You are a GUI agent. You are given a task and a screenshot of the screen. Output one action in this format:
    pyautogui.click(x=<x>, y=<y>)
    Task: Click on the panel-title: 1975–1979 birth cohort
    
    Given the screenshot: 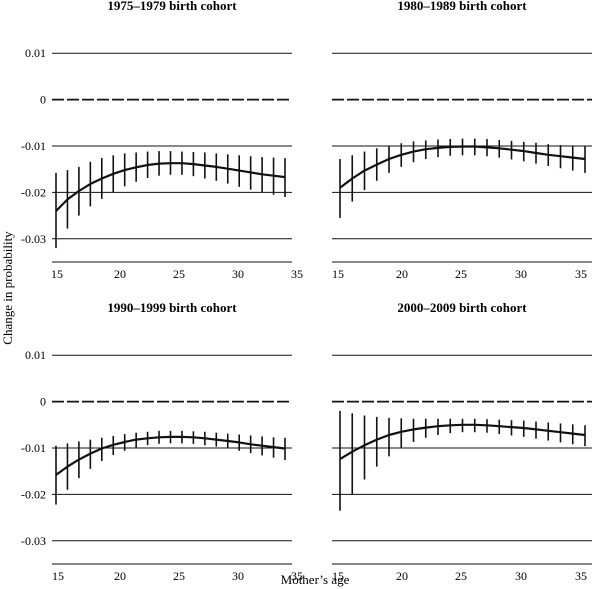 What is the action you would take?
    pyautogui.click(x=172, y=6)
    